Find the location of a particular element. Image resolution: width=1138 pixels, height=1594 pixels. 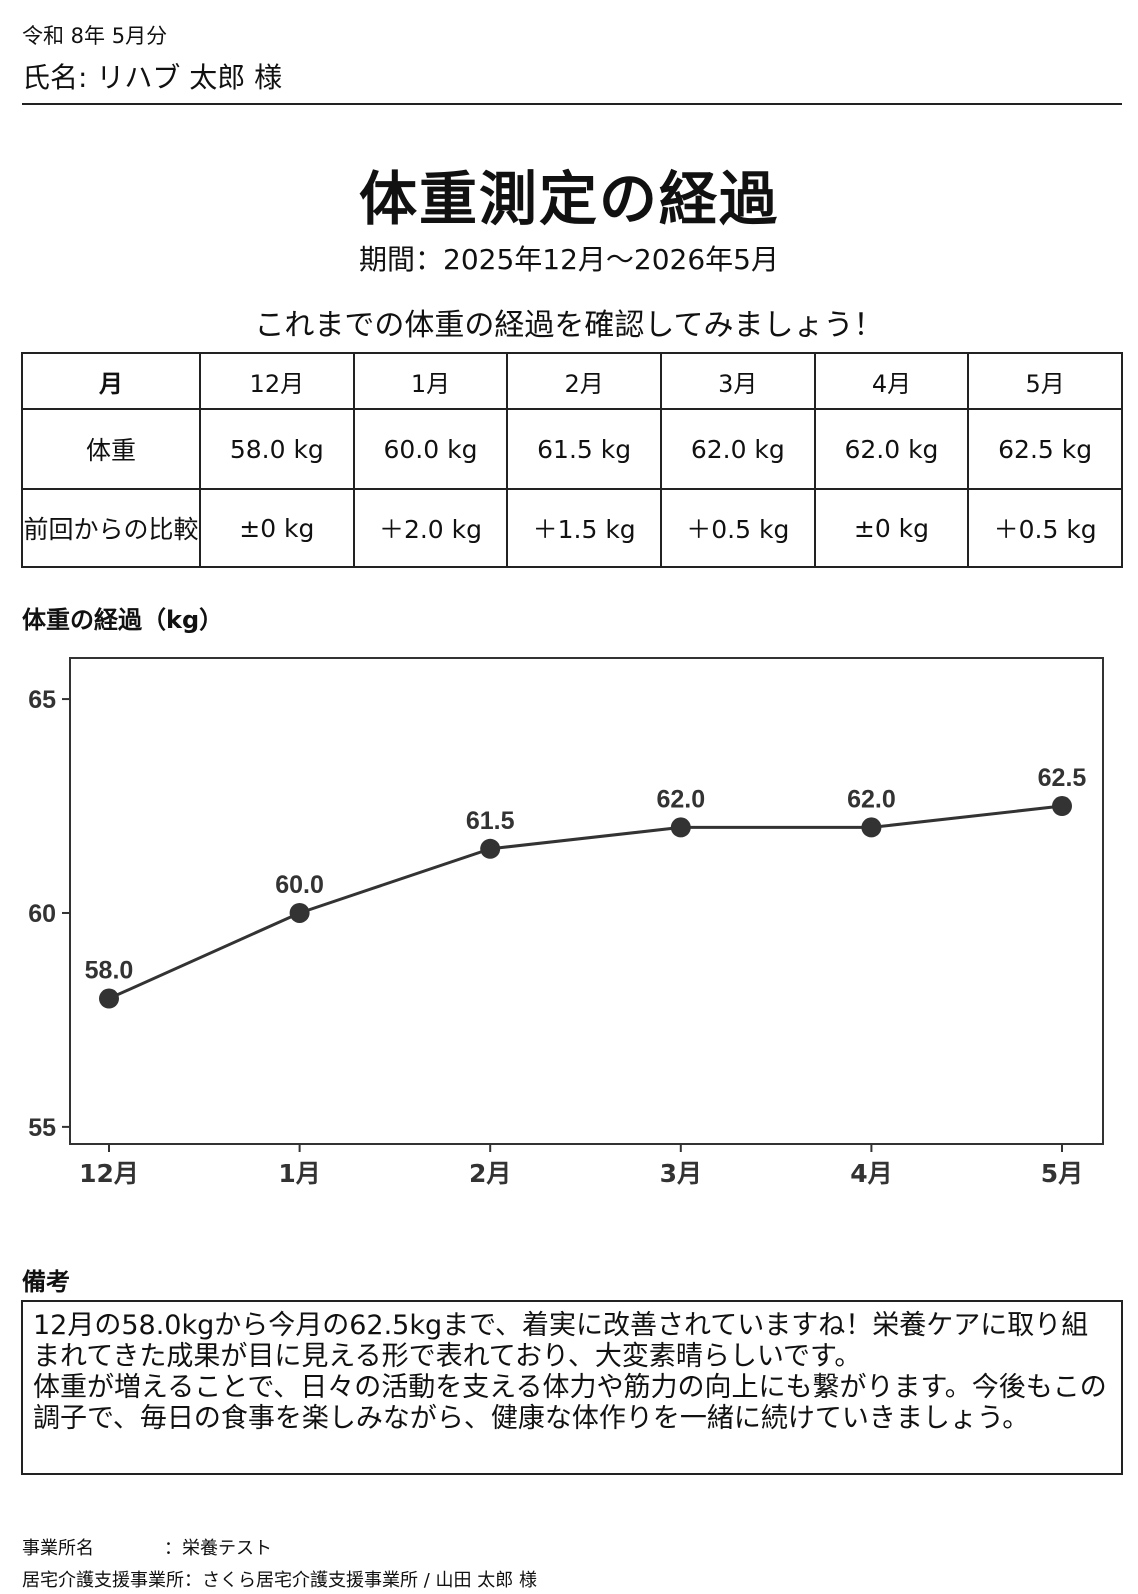

table-month: 2月 is located at coordinates (584, 381).